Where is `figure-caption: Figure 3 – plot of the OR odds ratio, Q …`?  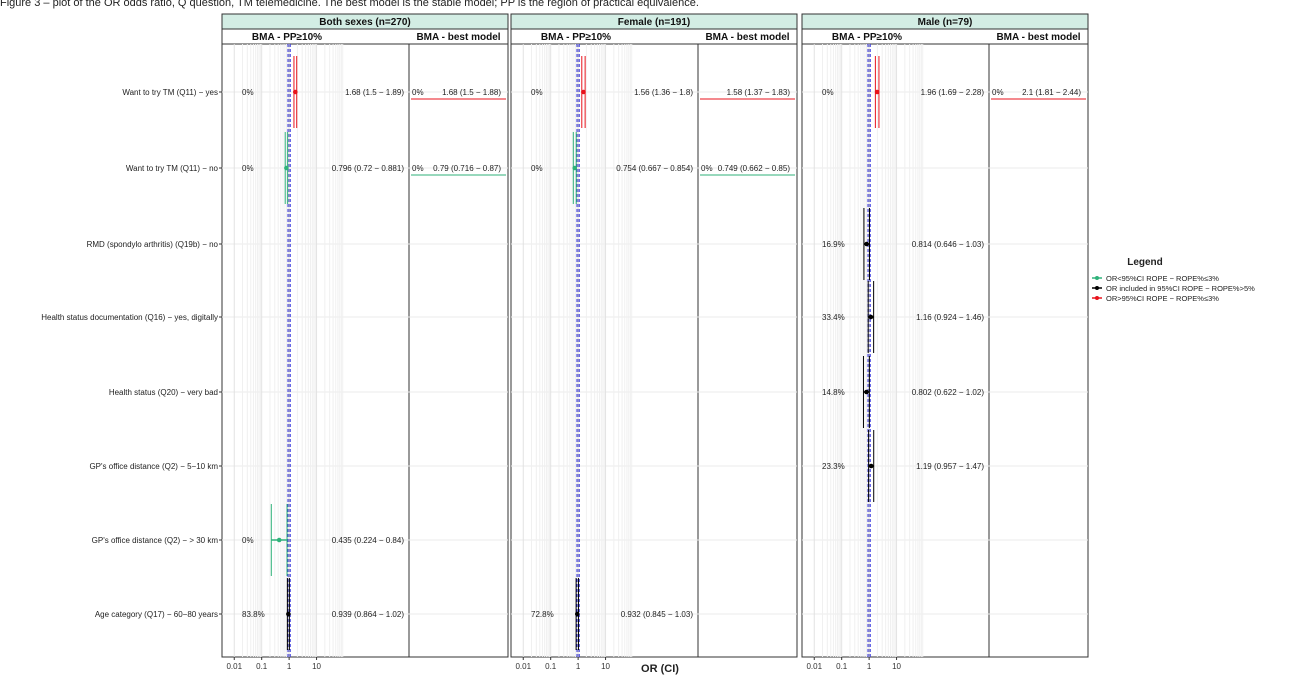
figure-caption: Figure 3 – plot of the OR odds ratio, Q … is located at coordinates (349, 4).